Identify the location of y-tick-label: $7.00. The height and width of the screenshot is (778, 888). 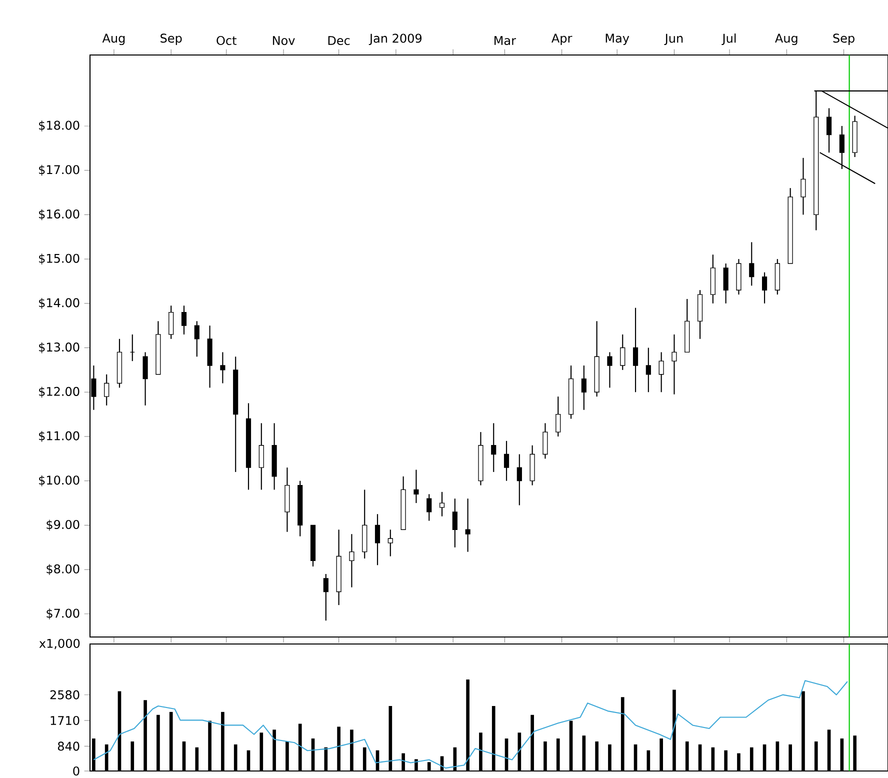
(63, 614).